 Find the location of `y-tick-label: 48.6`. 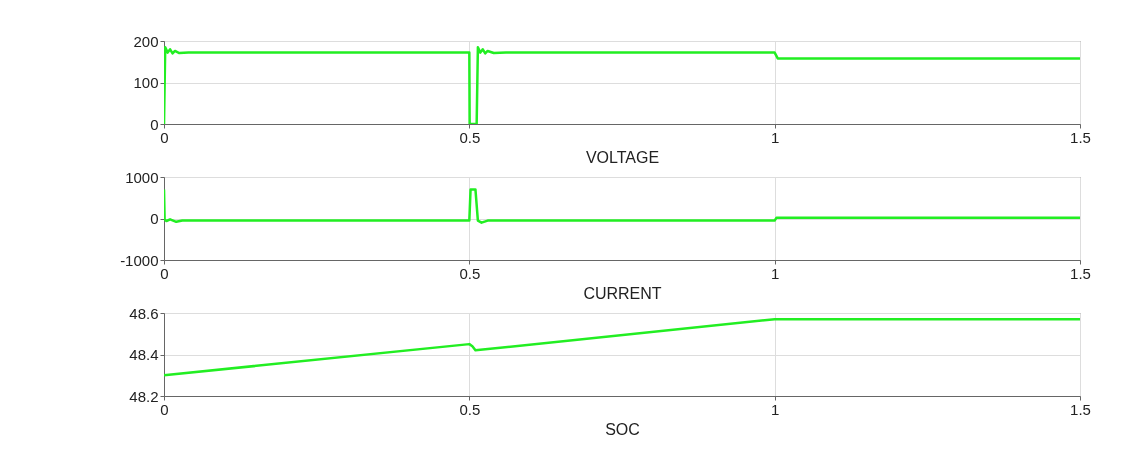

y-tick-label: 48.6 is located at coordinates (144, 313).